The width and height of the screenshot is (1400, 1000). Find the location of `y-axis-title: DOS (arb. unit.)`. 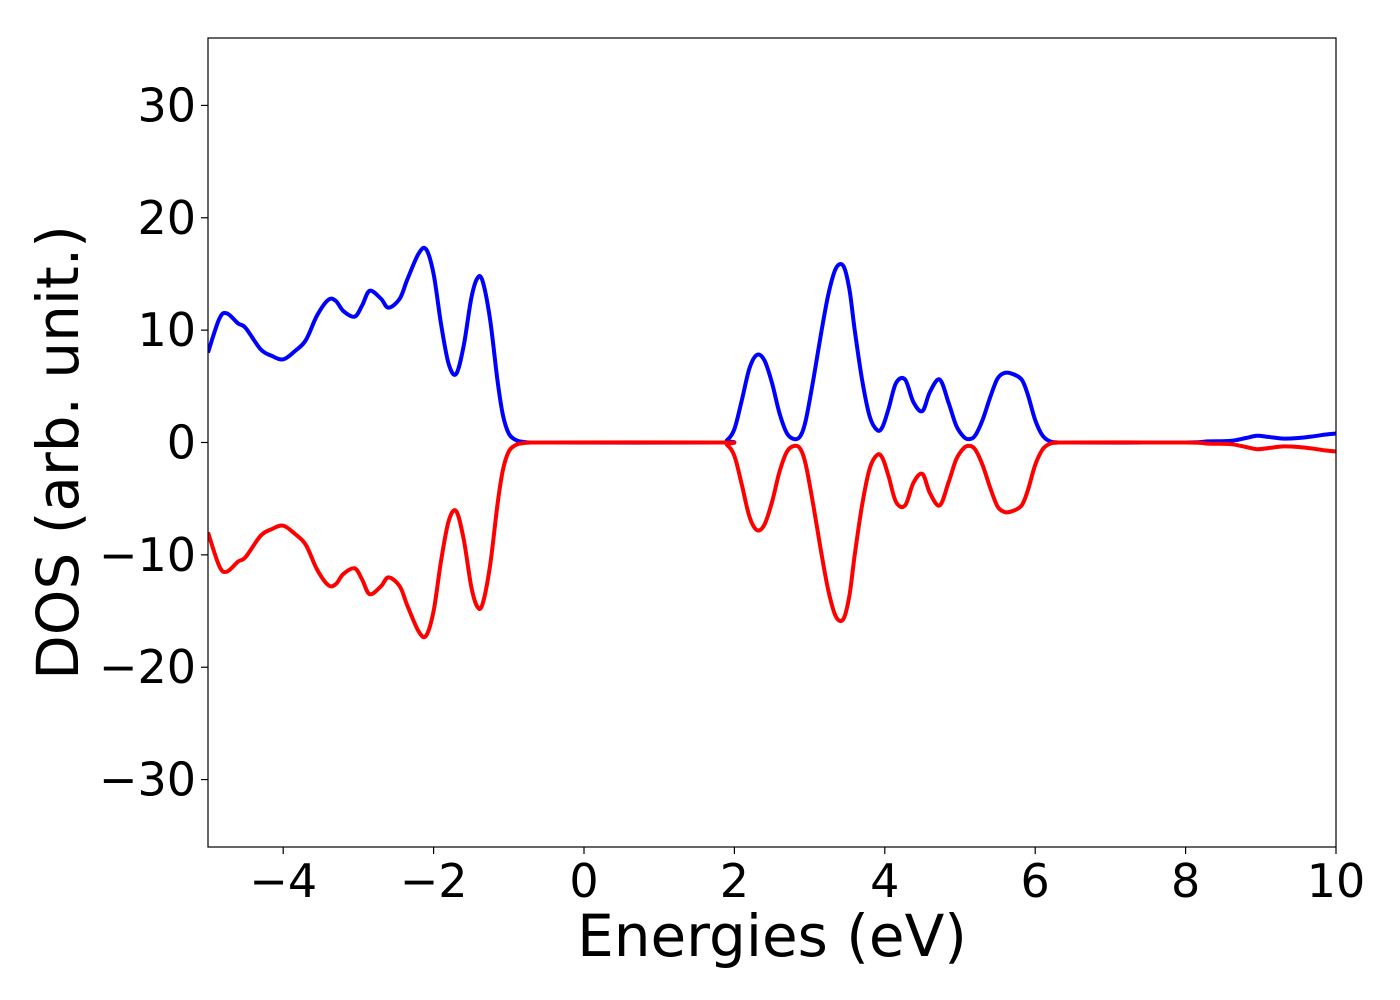

y-axis-title: DOS (arb. unit.) is located at coordinates (58, 452).